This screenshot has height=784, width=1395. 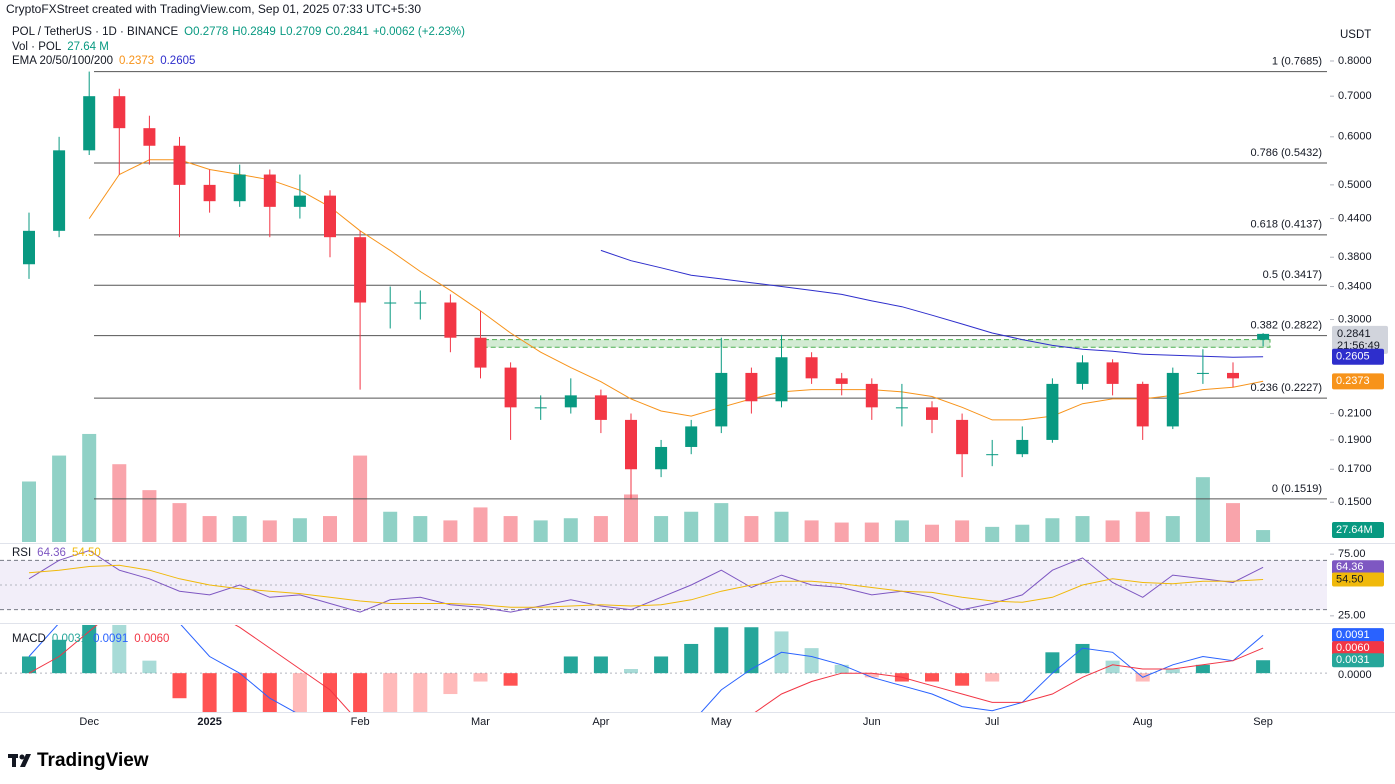 What do you see at coordinates (1355, 257) in the screenshot?
I see `y-tick-label: 0.3800` at bounding box center [1355, 257].